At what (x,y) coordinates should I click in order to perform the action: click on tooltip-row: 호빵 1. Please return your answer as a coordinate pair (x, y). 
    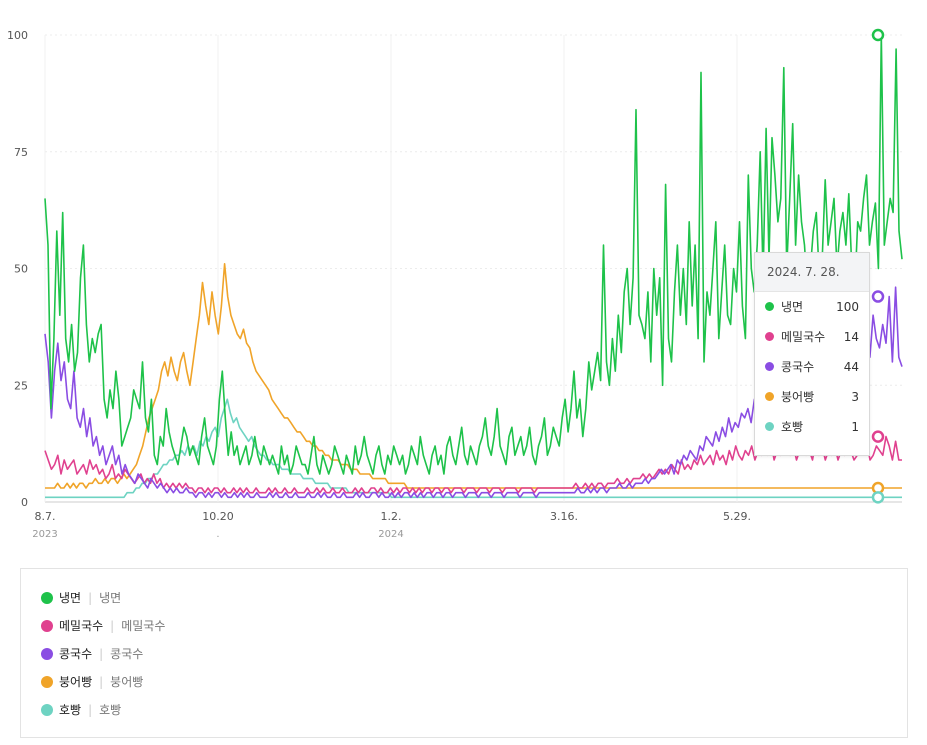
    Looking at the image, I should click on (812, 427).